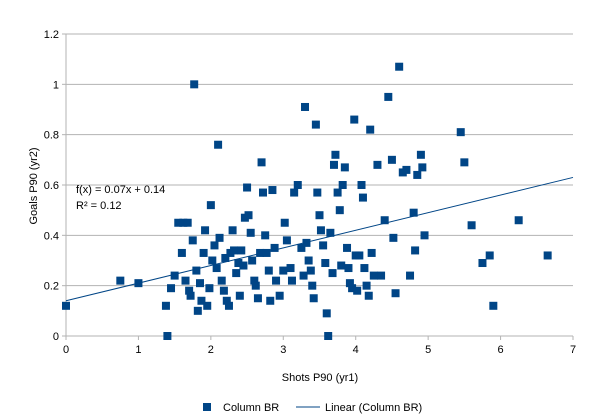 This screenshot has width=607, height=420. Describe the element at coordinates (56, 85) in the screenshot. I see `y-tick-label: 1` at that location.